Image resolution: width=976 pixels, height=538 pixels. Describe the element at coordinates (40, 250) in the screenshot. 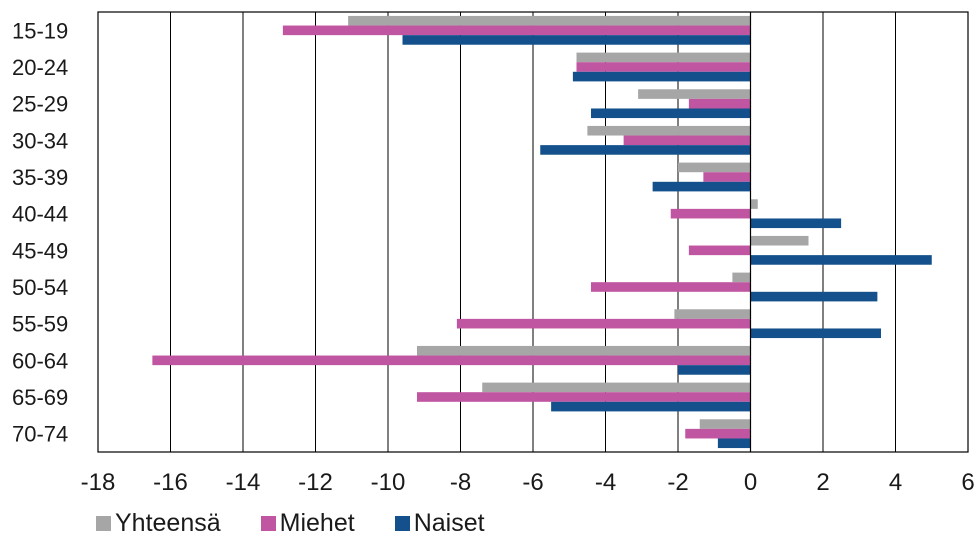

I see `category-label: 45-49` at that location.